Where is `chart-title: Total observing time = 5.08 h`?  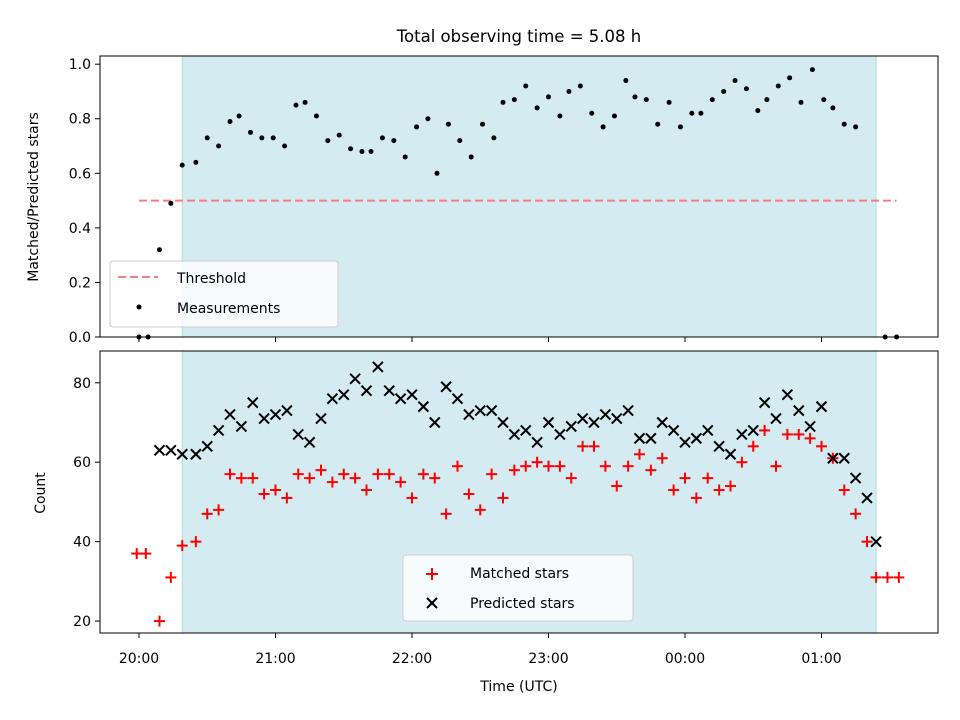
chart-title: Total observing time = 5.08 h is located at coordinates (518, 36).